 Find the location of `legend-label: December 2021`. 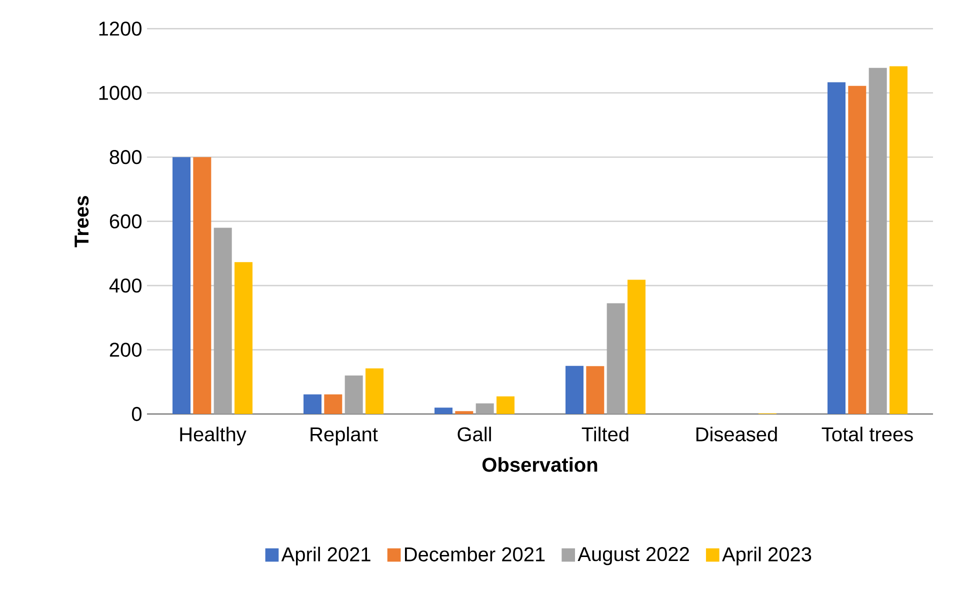

legend-label: December 2021 is located at coordinates (474, 554).